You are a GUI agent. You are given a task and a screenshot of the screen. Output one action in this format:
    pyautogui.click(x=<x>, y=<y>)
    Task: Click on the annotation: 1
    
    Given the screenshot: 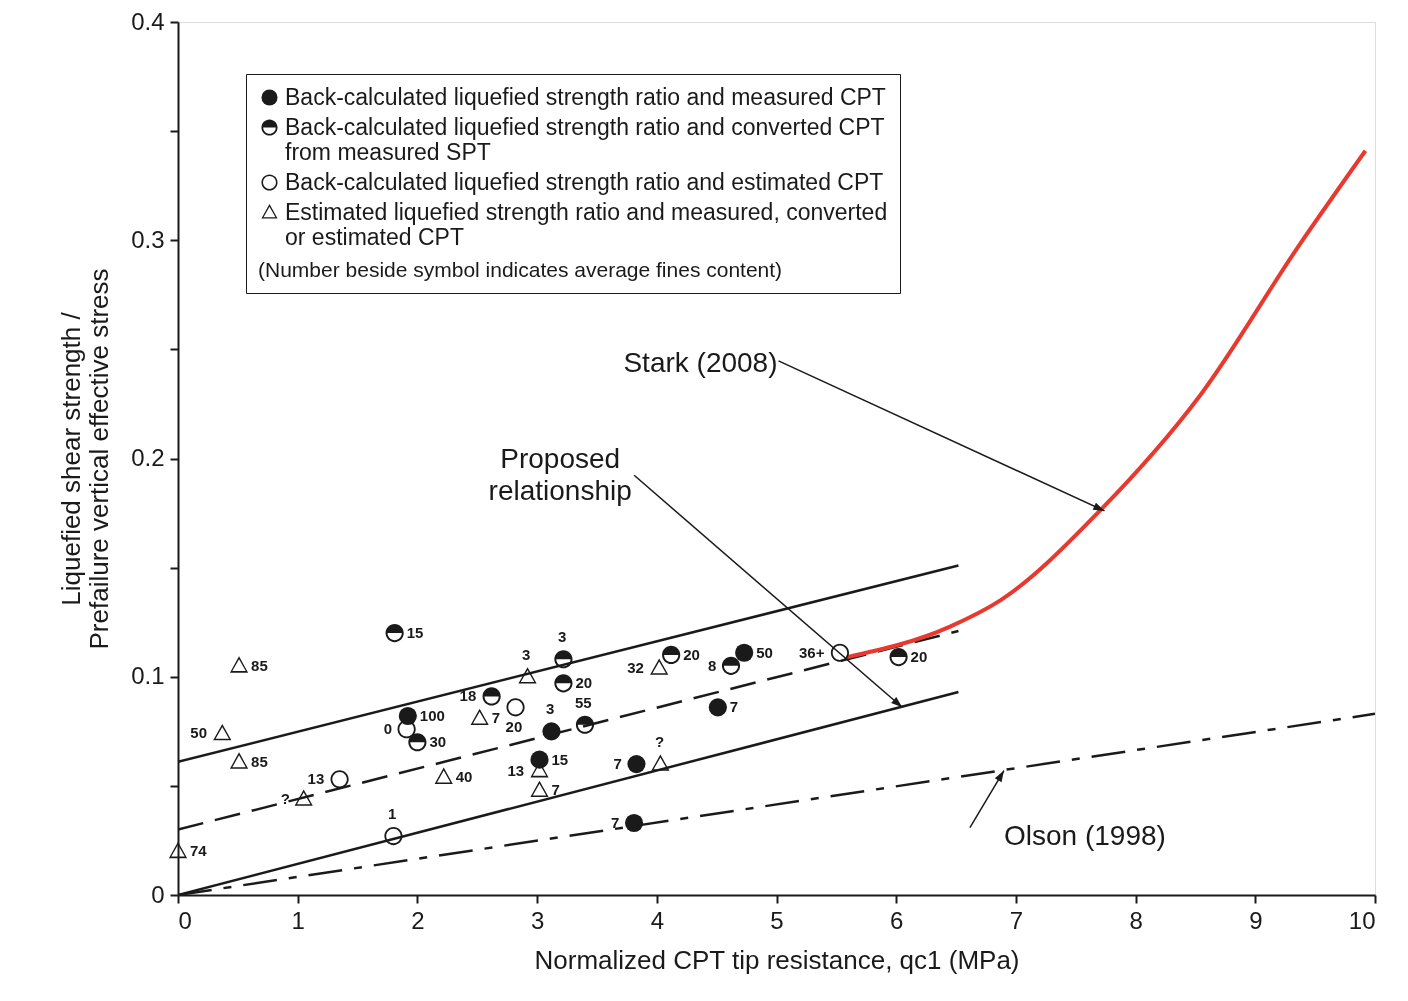 What is the action you would take?
    pyautogui.click(x=392, y=814)
    